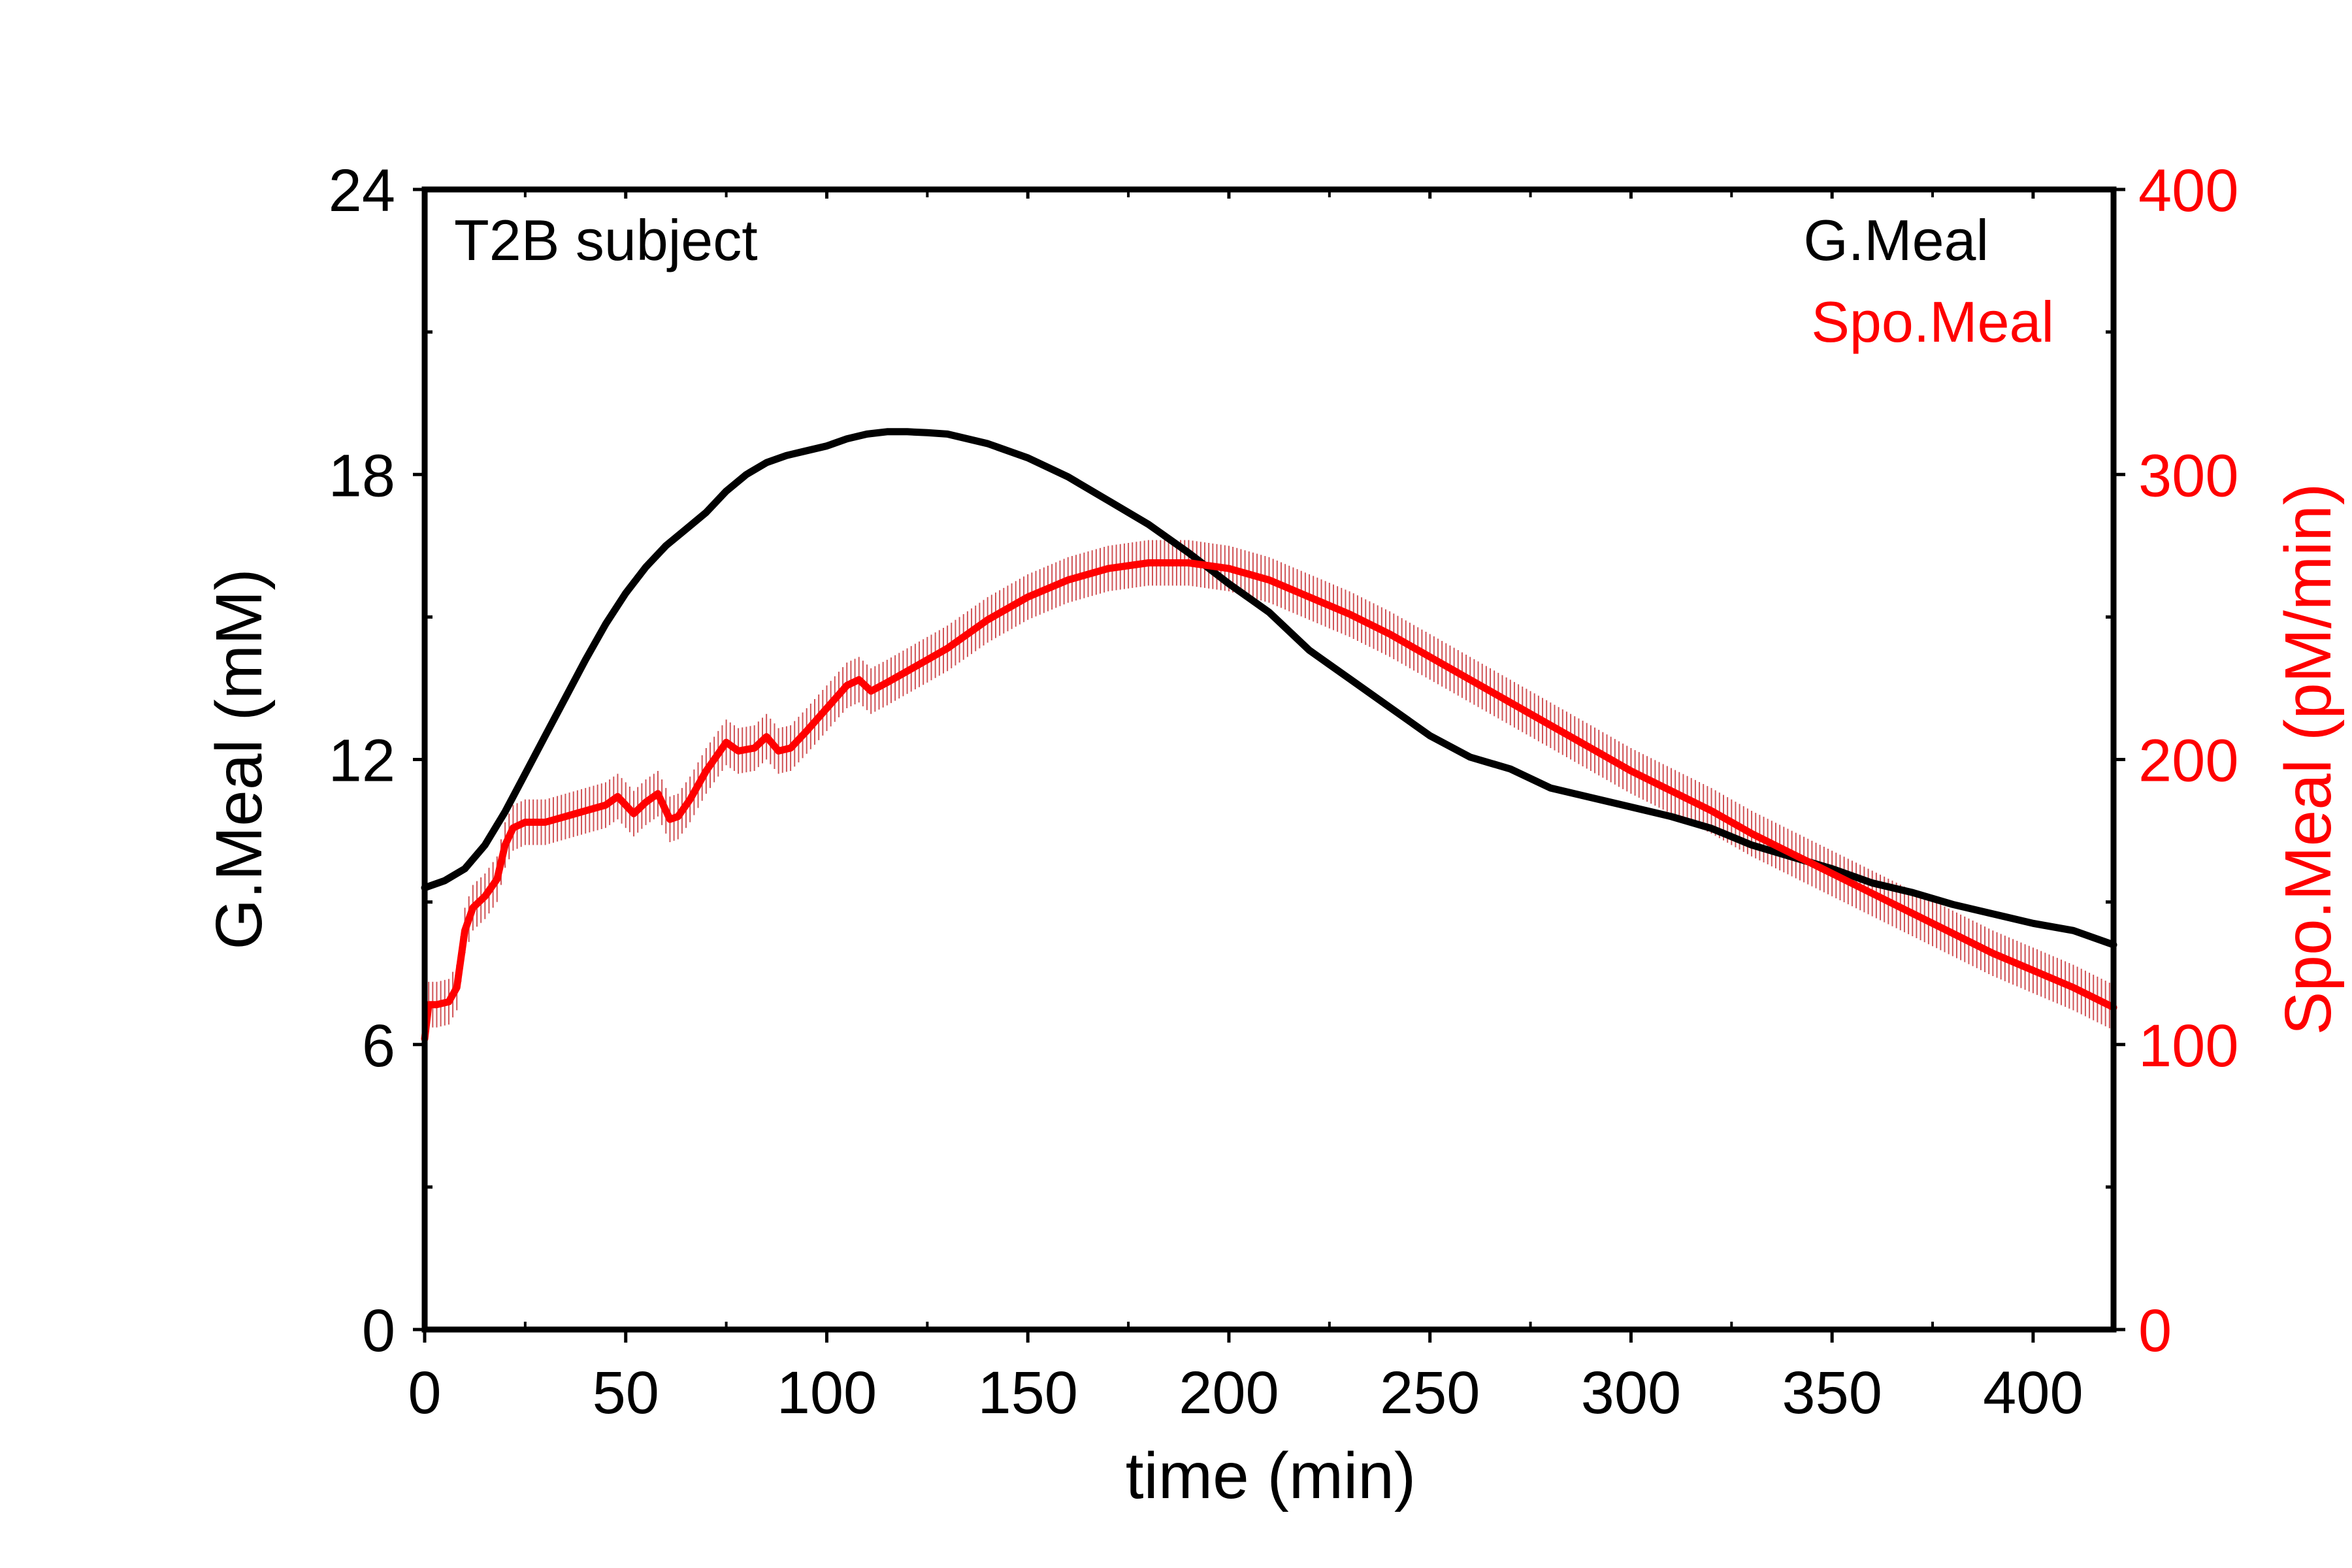  I want to click on right-y-tick-label: 300, so click(2188, 475).